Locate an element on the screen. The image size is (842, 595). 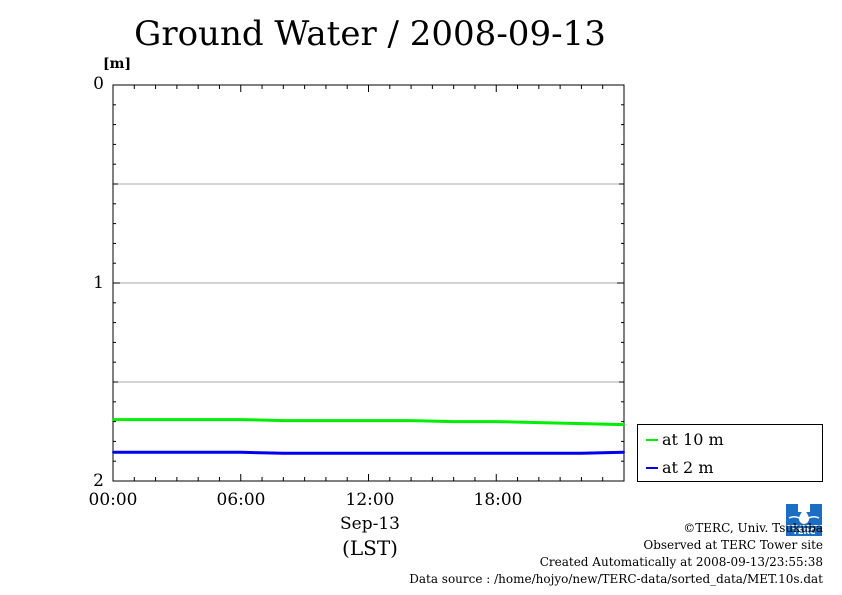
x-tick-label-1200: 12:00 is located at coordinates (370, 500).